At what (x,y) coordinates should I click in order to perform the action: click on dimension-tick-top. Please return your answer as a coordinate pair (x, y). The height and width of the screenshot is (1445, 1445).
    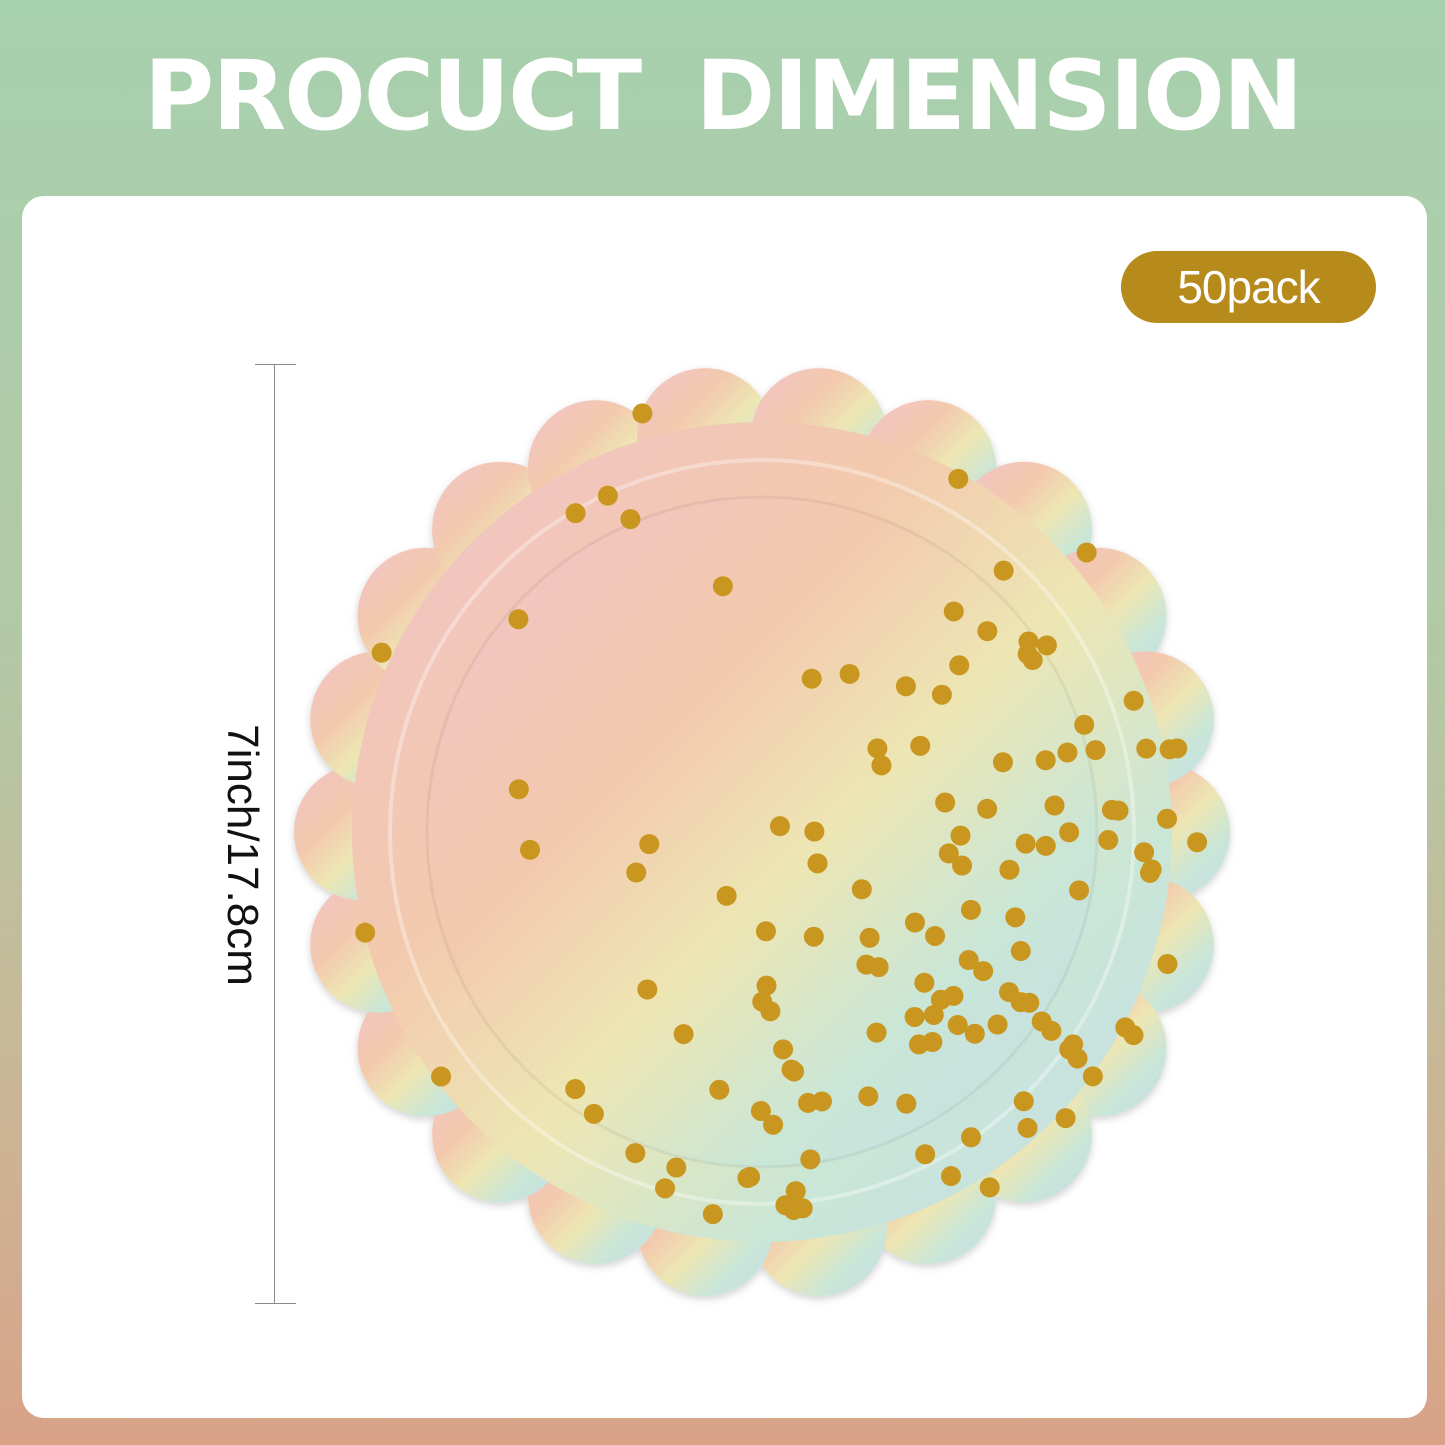
    Looking at the image, I should click on (275, 364).